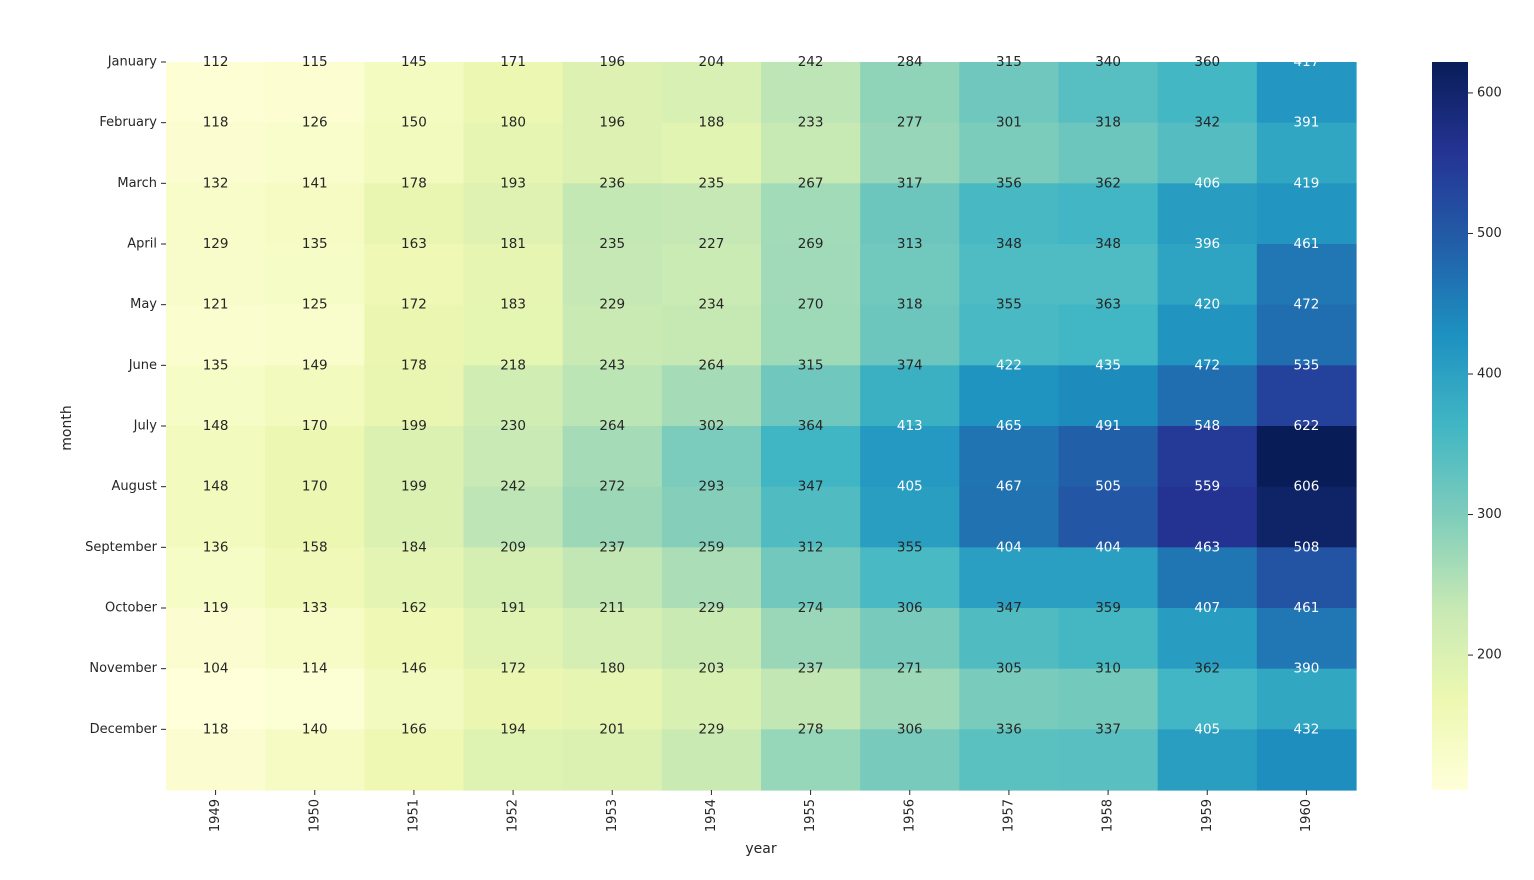 Image resolution: width=1534 pixels, height=880 pixels. I want to click on cell-value-label: 146, so click(414, 669).